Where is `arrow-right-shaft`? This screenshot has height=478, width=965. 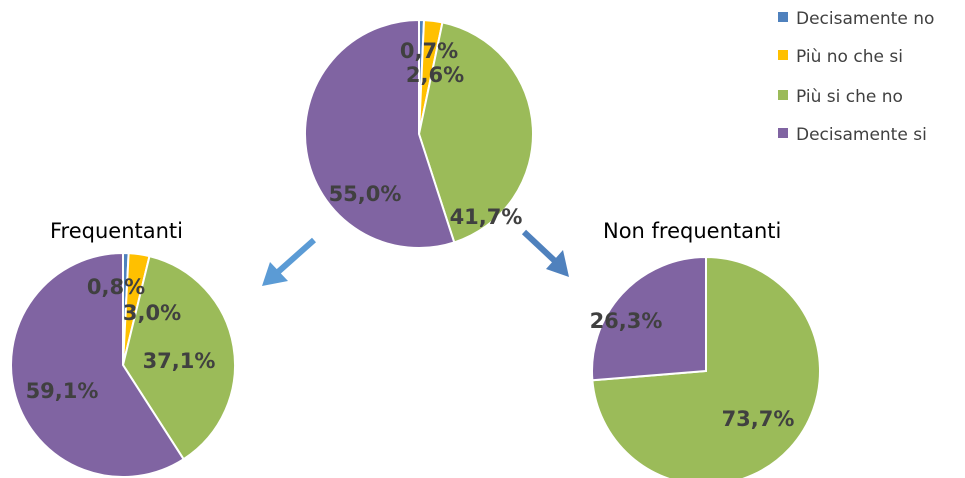 arrow-right-shaft is located at coordinates (540, 247).